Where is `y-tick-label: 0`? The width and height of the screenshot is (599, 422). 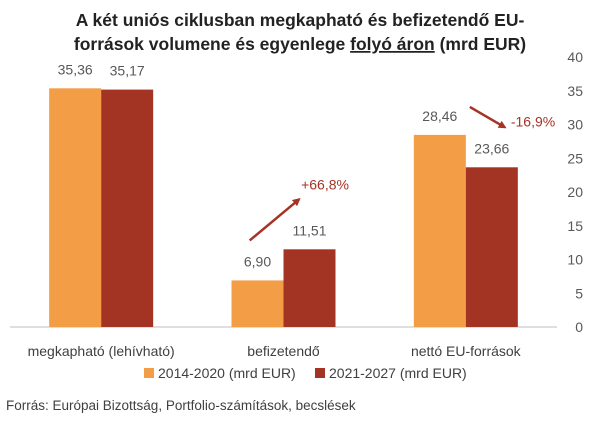
y-tick-label: 0 is located at coordinates (579, 327).